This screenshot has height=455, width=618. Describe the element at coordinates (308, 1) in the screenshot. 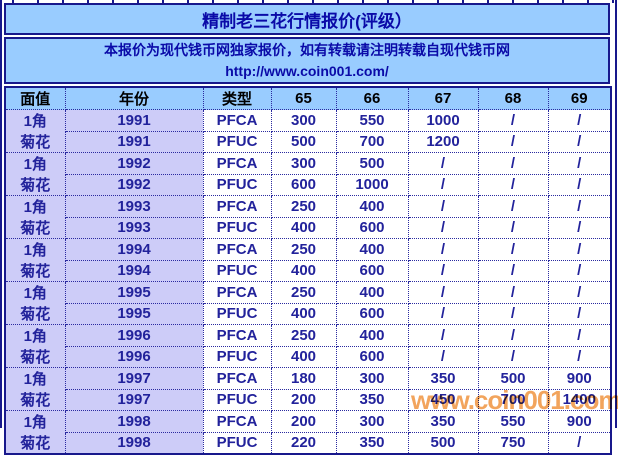

I see `clipped-row-edge` at that location.